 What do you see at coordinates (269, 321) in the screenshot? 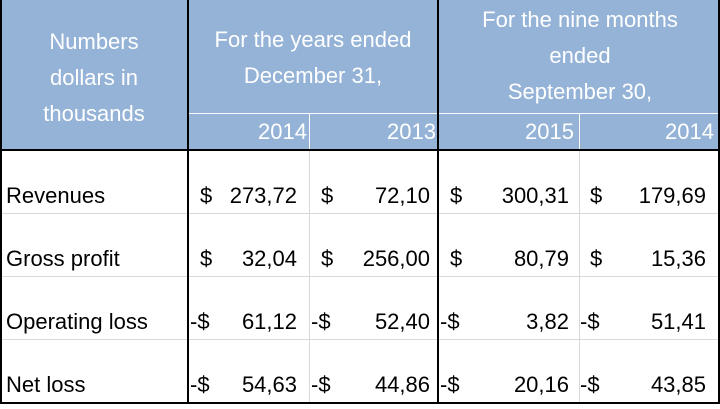
I see `cell-value: 61,12` at bounding box center [269, 321].